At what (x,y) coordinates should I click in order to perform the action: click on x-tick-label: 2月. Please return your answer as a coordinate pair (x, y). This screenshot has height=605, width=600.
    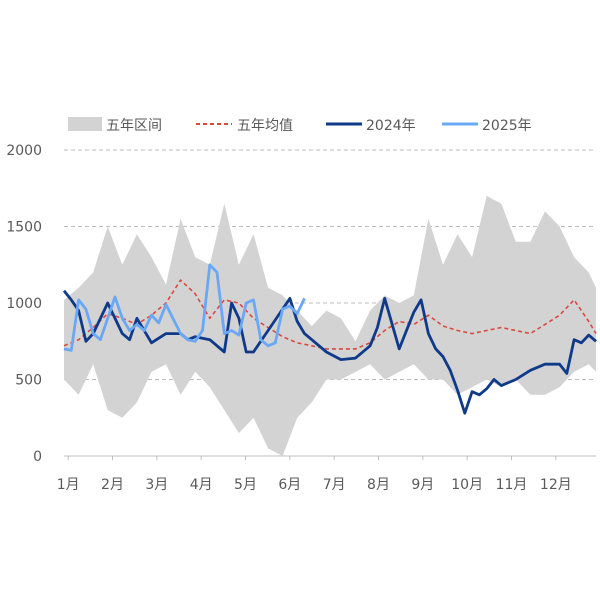
    Looking at the image, I should click on (112, 485).